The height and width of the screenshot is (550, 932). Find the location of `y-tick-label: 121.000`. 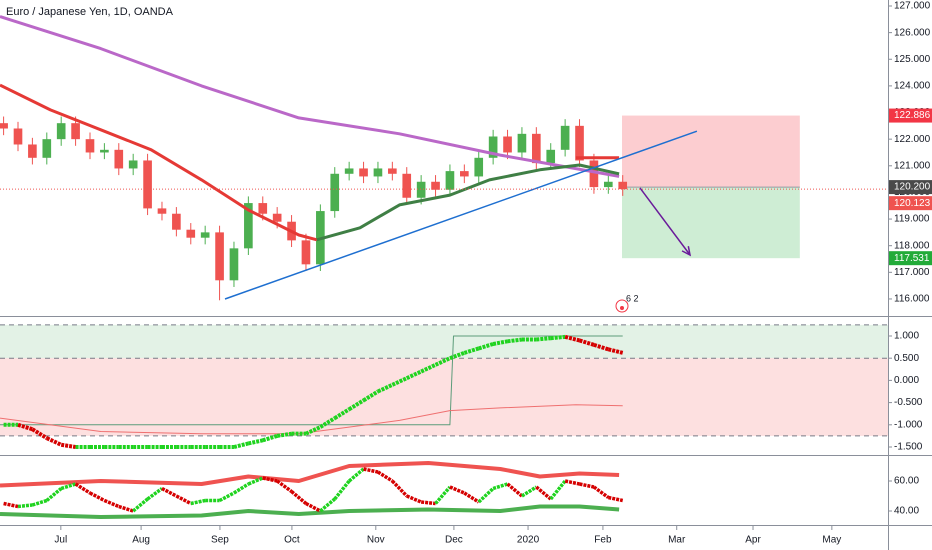

y-tick-label: 121.000 is located at coordinates (912, 165).